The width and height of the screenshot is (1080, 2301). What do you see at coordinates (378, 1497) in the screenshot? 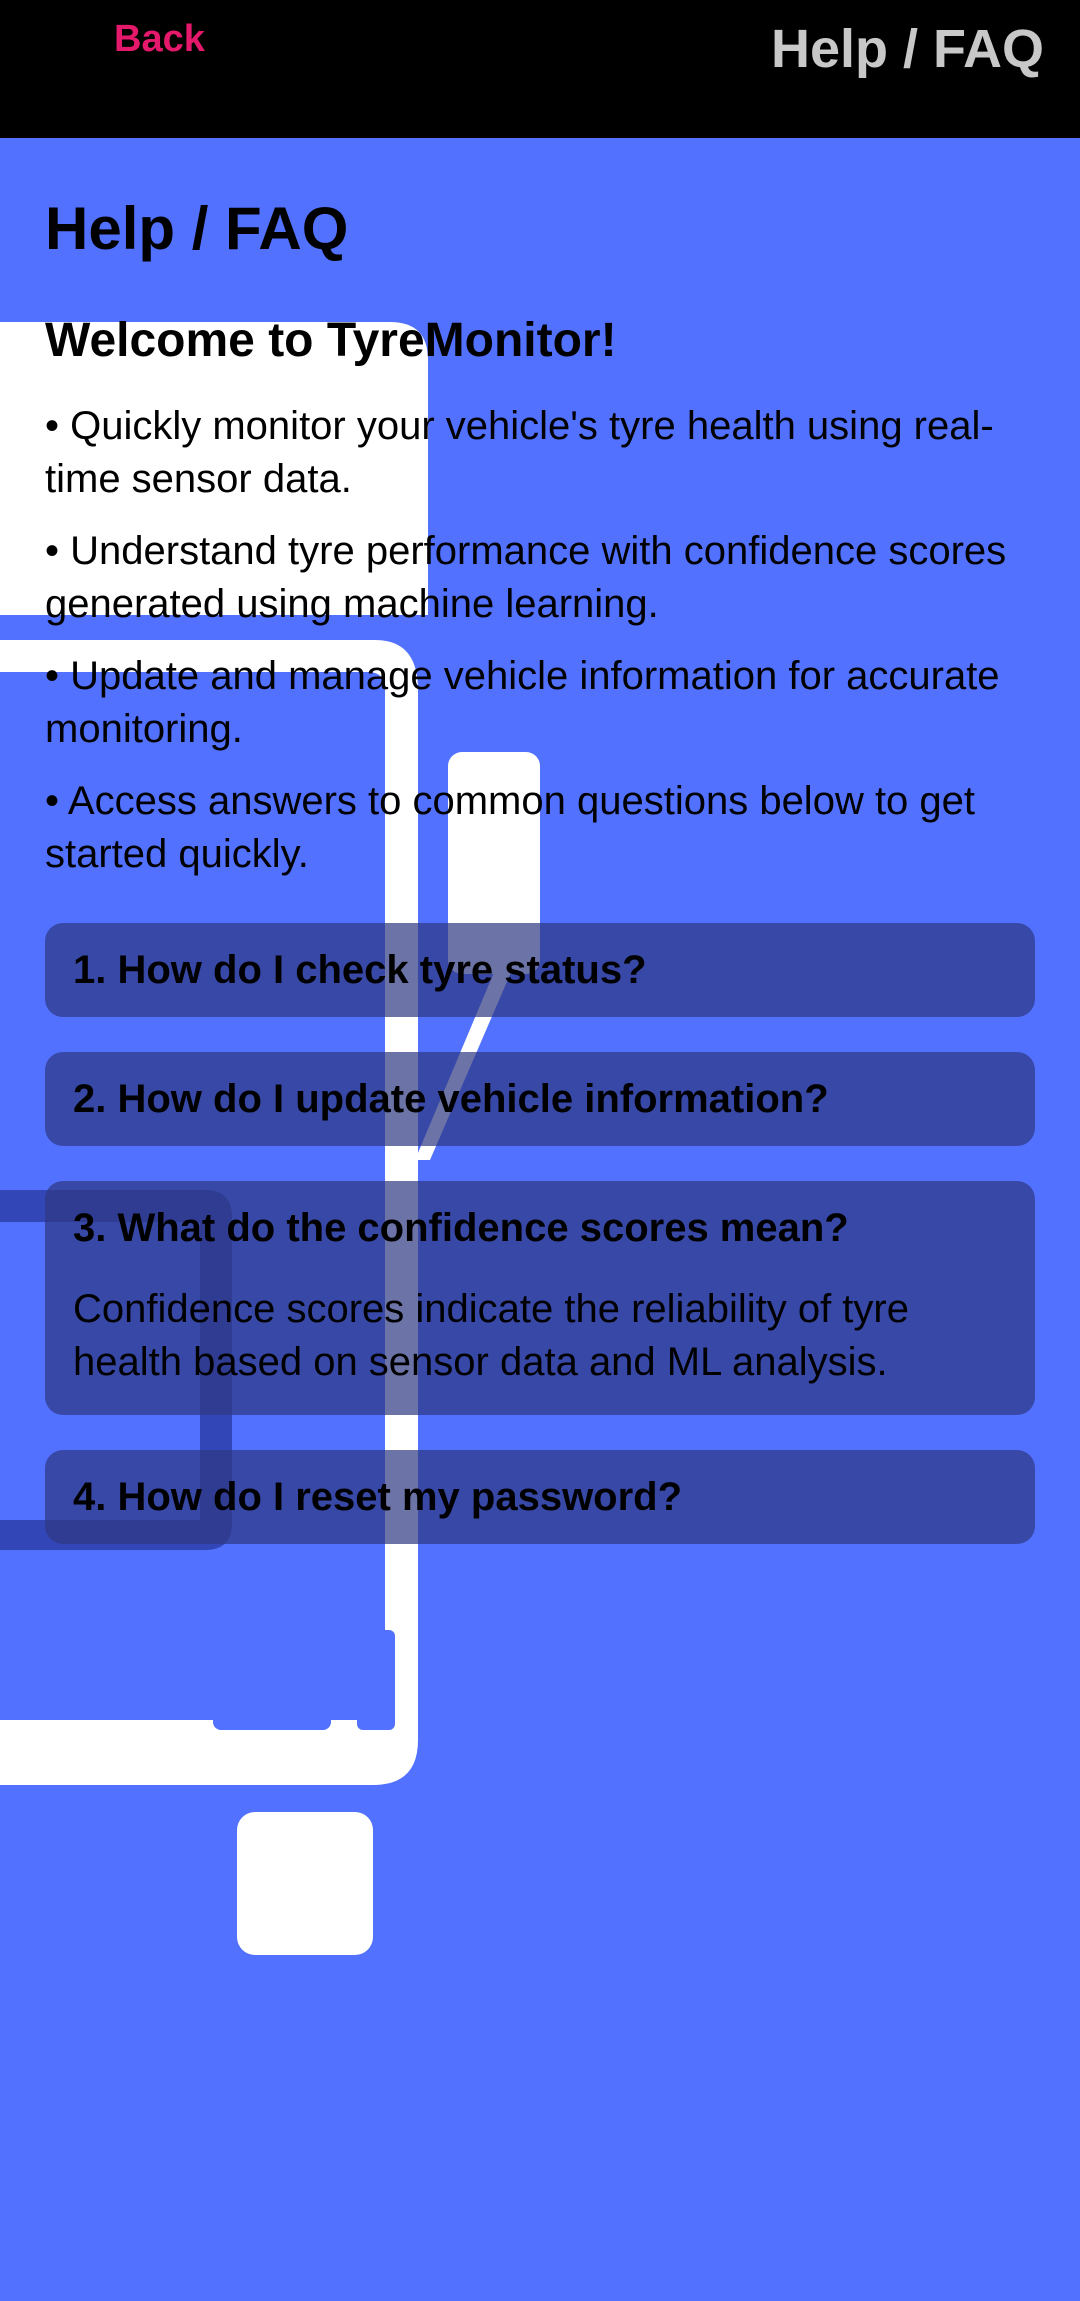
I see `faq-question: 4. How do I reset my password?` at bounding box center [378, 1497].